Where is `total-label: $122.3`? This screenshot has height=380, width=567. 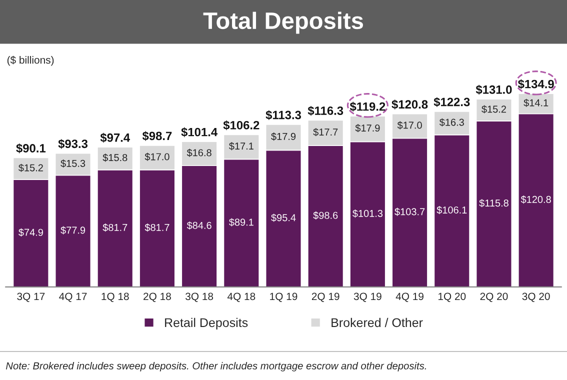 total-label: $122.3 is located at coordinates (452, 102).